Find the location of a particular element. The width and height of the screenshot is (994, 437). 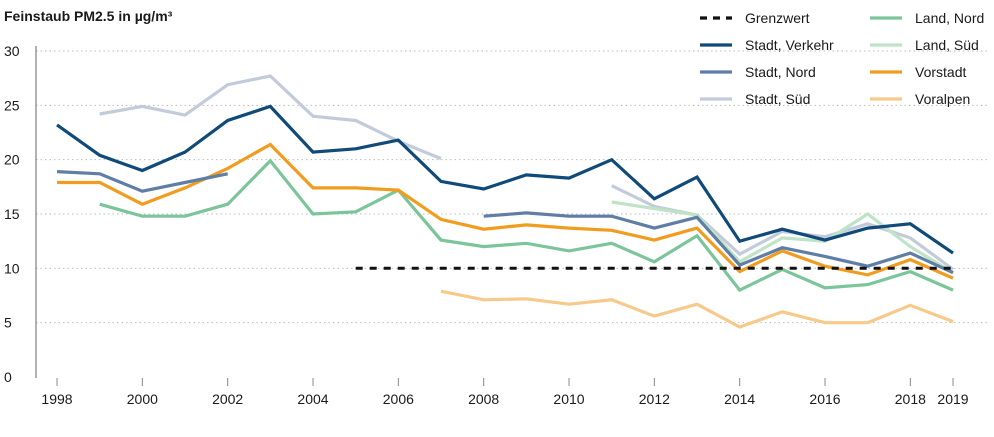

legend-item: Stadt, Süd is located at coordinates (755, 99).